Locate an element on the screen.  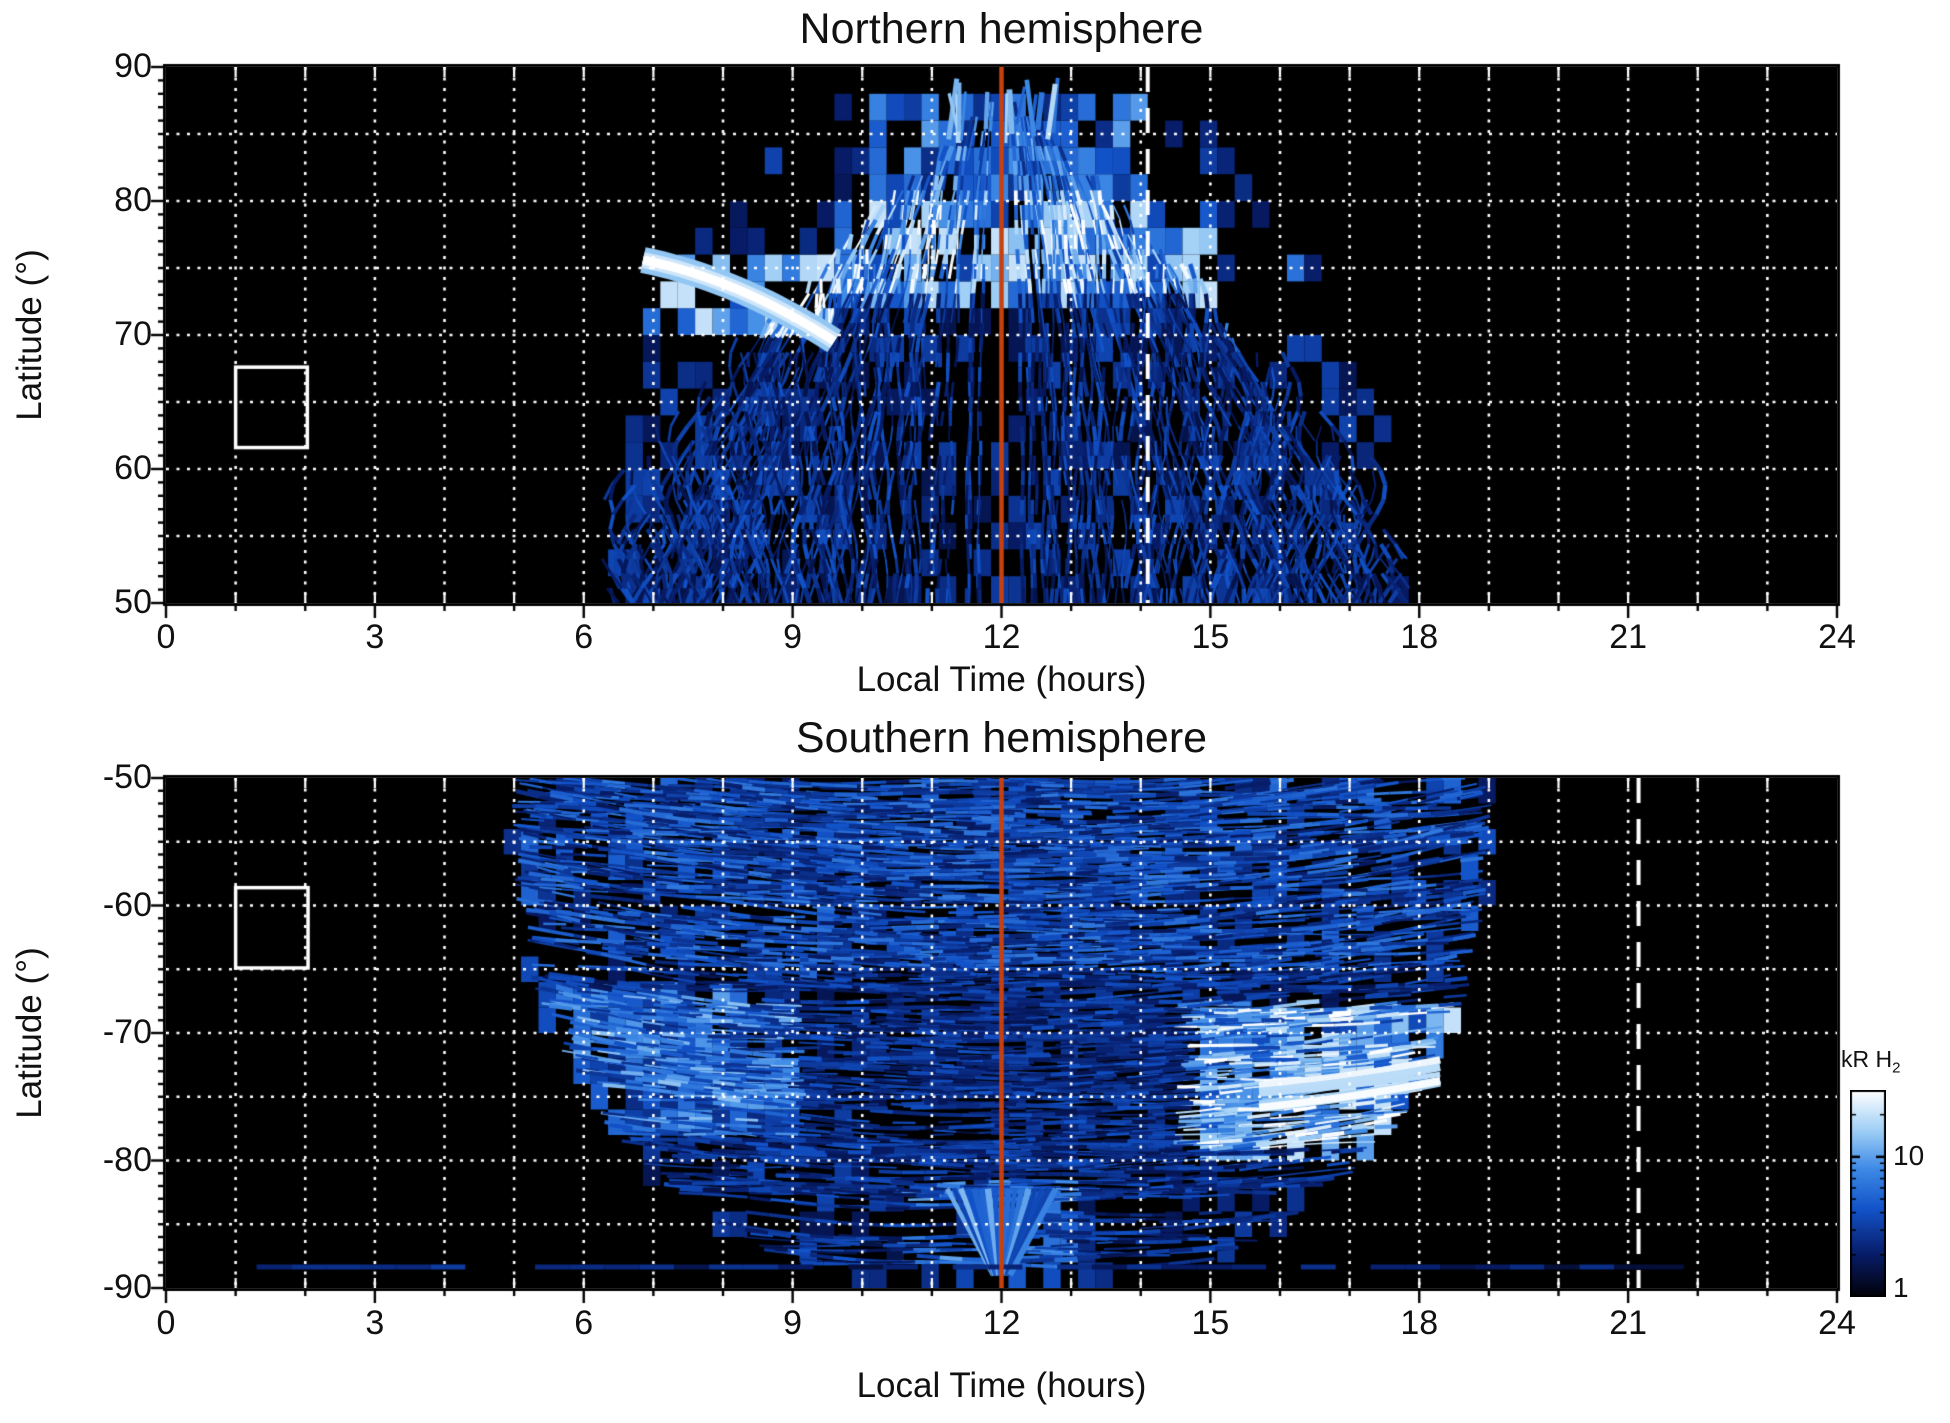
north-panel-title: Northern hemisphere is located at coordinates (1001, 29).